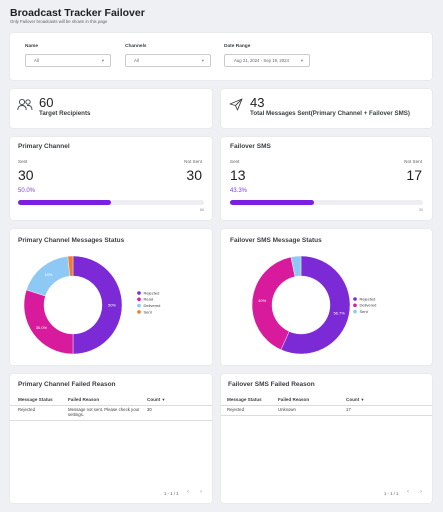  Describe the element at coordinates (348, 409) in the screenshot. I see `cell-count: 17` at that location.